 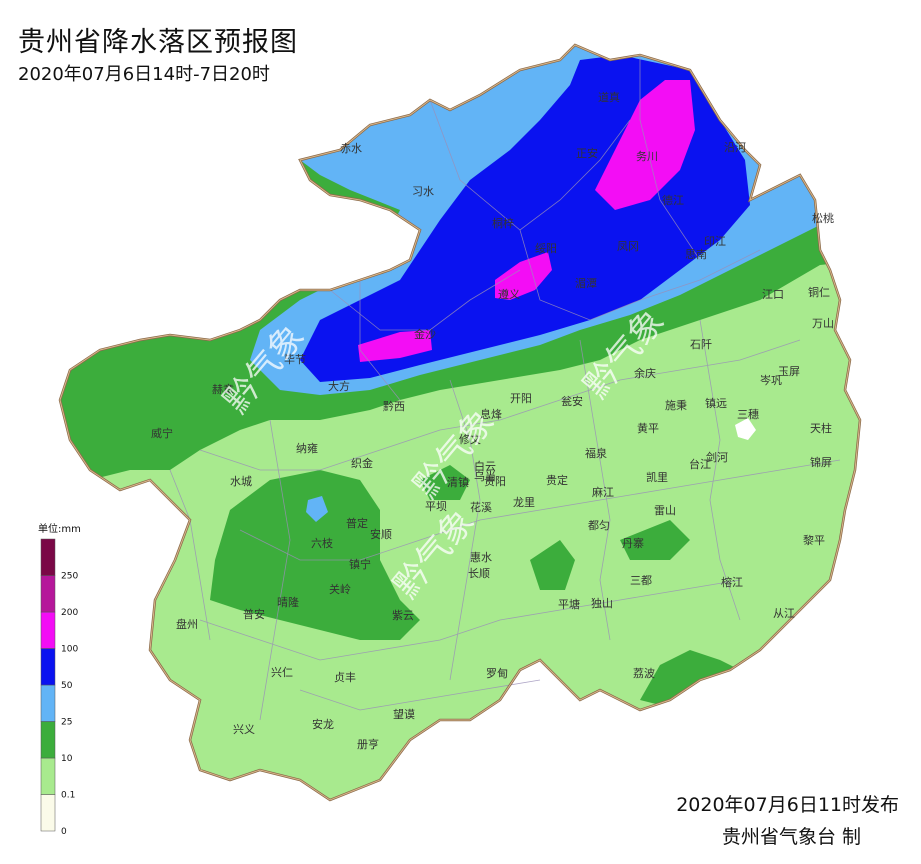 What do you see at coordinates (546, 248) in the screenshot?
I see `city-label: 绥阳` at bounding box center [546, 248].